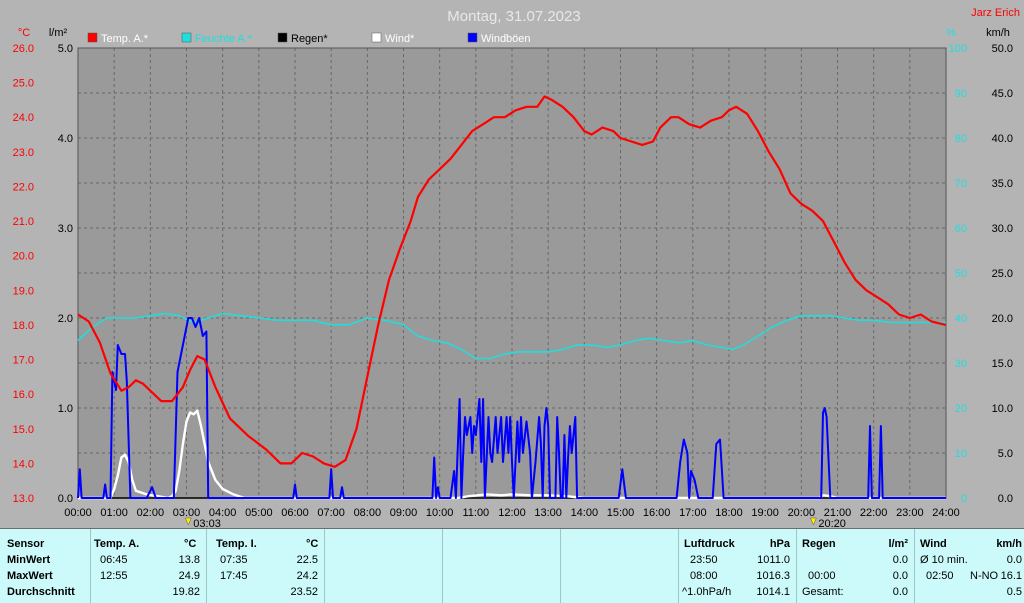 This screenshot has height=603, width=1024. I want to click on pressure-max-val: 1016.3, so click(773, 576).